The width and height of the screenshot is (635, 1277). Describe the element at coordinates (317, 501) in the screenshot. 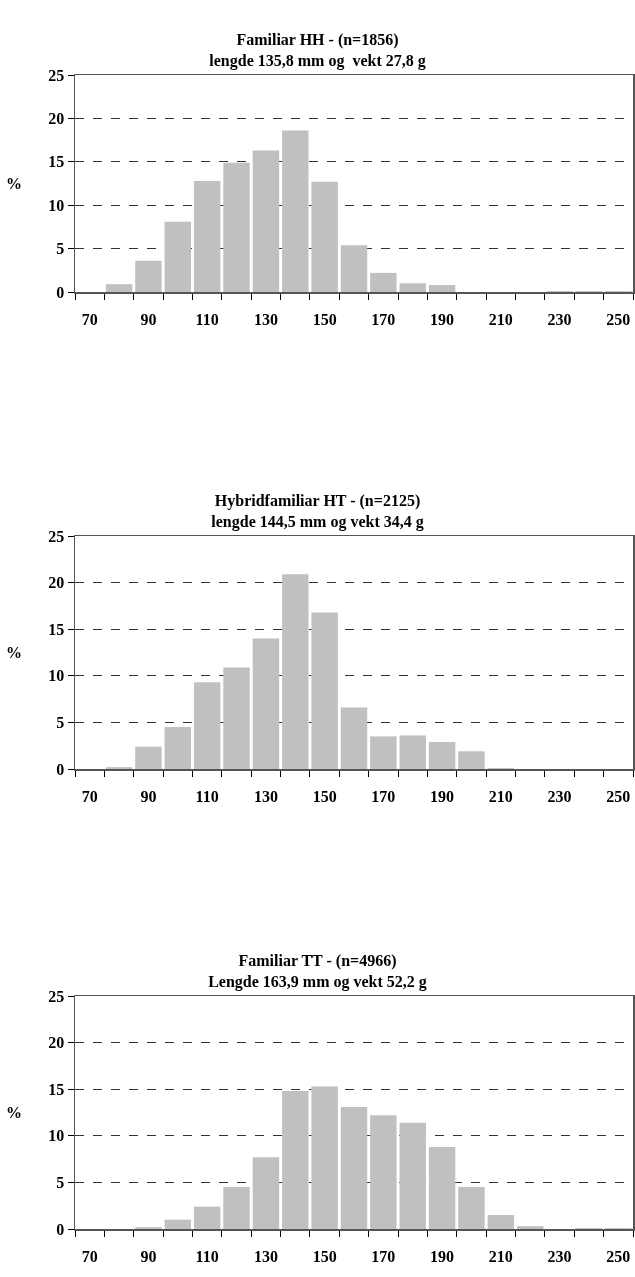

I see `chart-title: Hybridfamiliar HT - (n=2125)` at that location.